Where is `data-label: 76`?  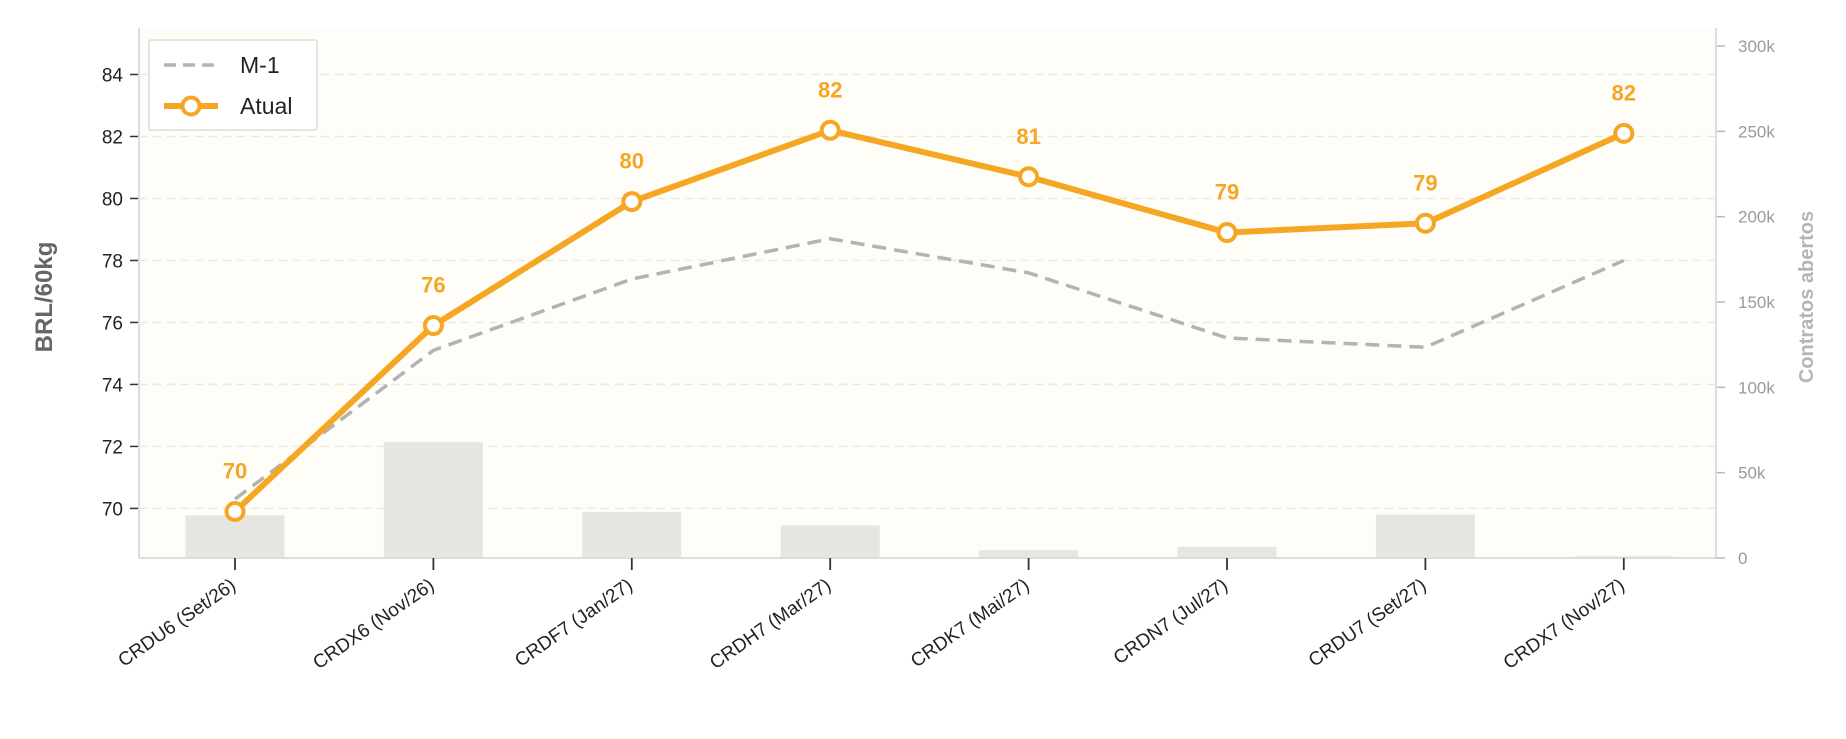
data-label: 76 is located at coordinates (433, 285).